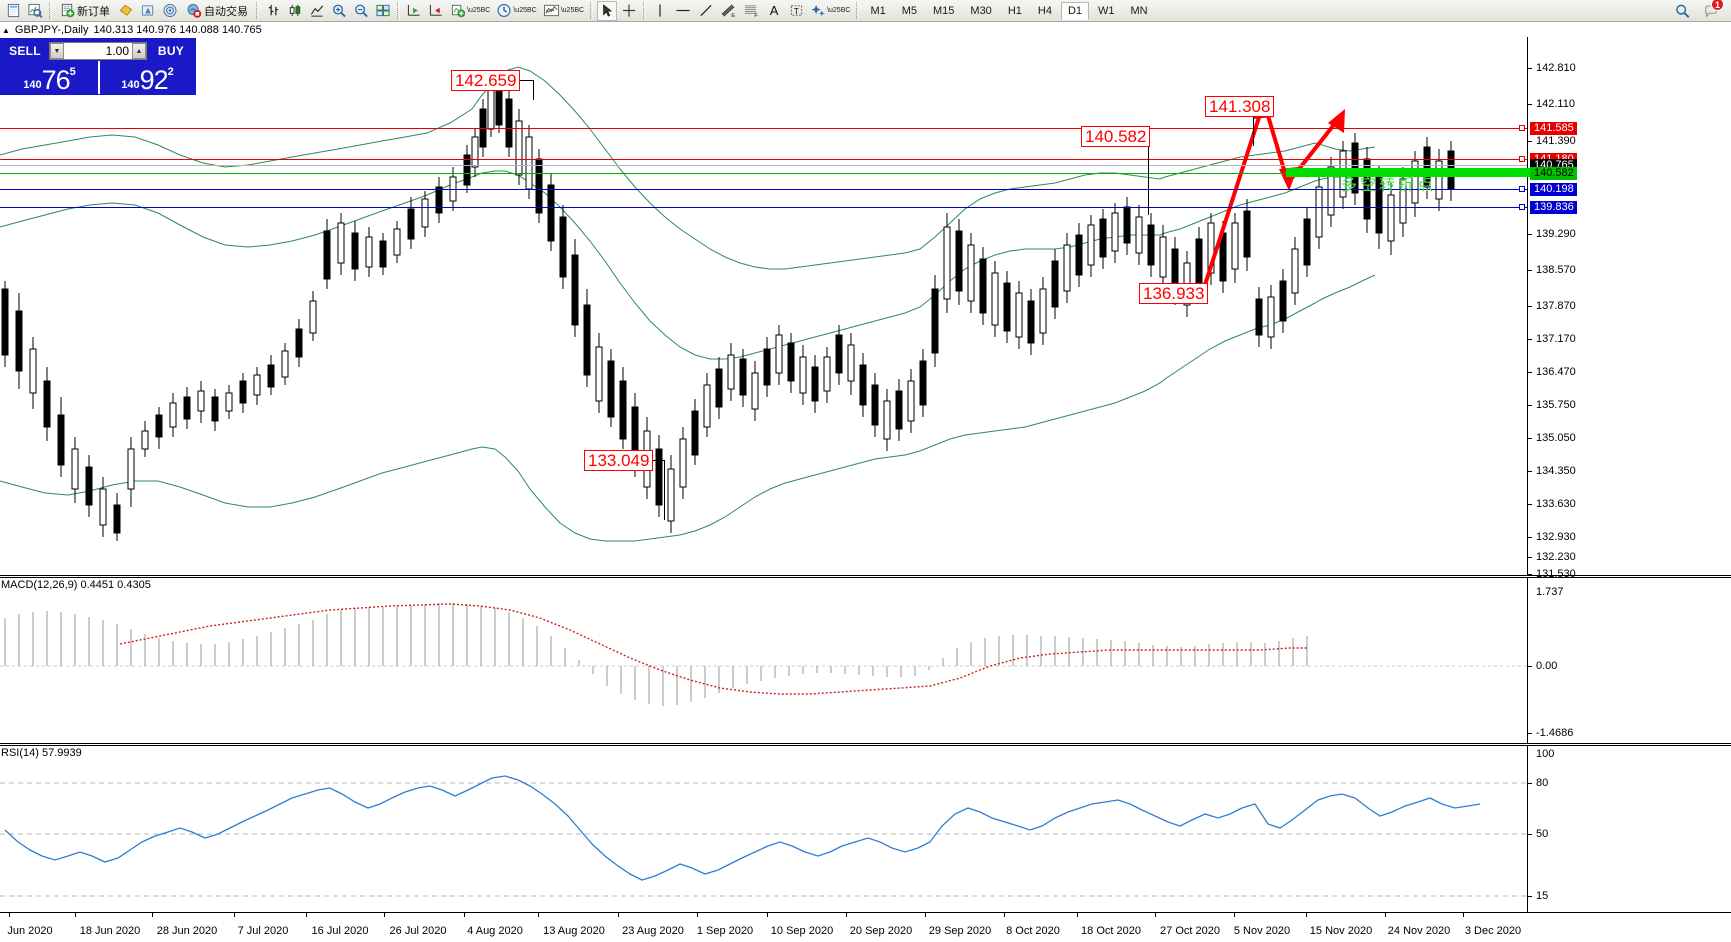 The width and height of the screenshot is (1731, 942). Describe the element at coordinates (139, 51) in the screenshot. I see `volume-increment-button: ▲` at that location.